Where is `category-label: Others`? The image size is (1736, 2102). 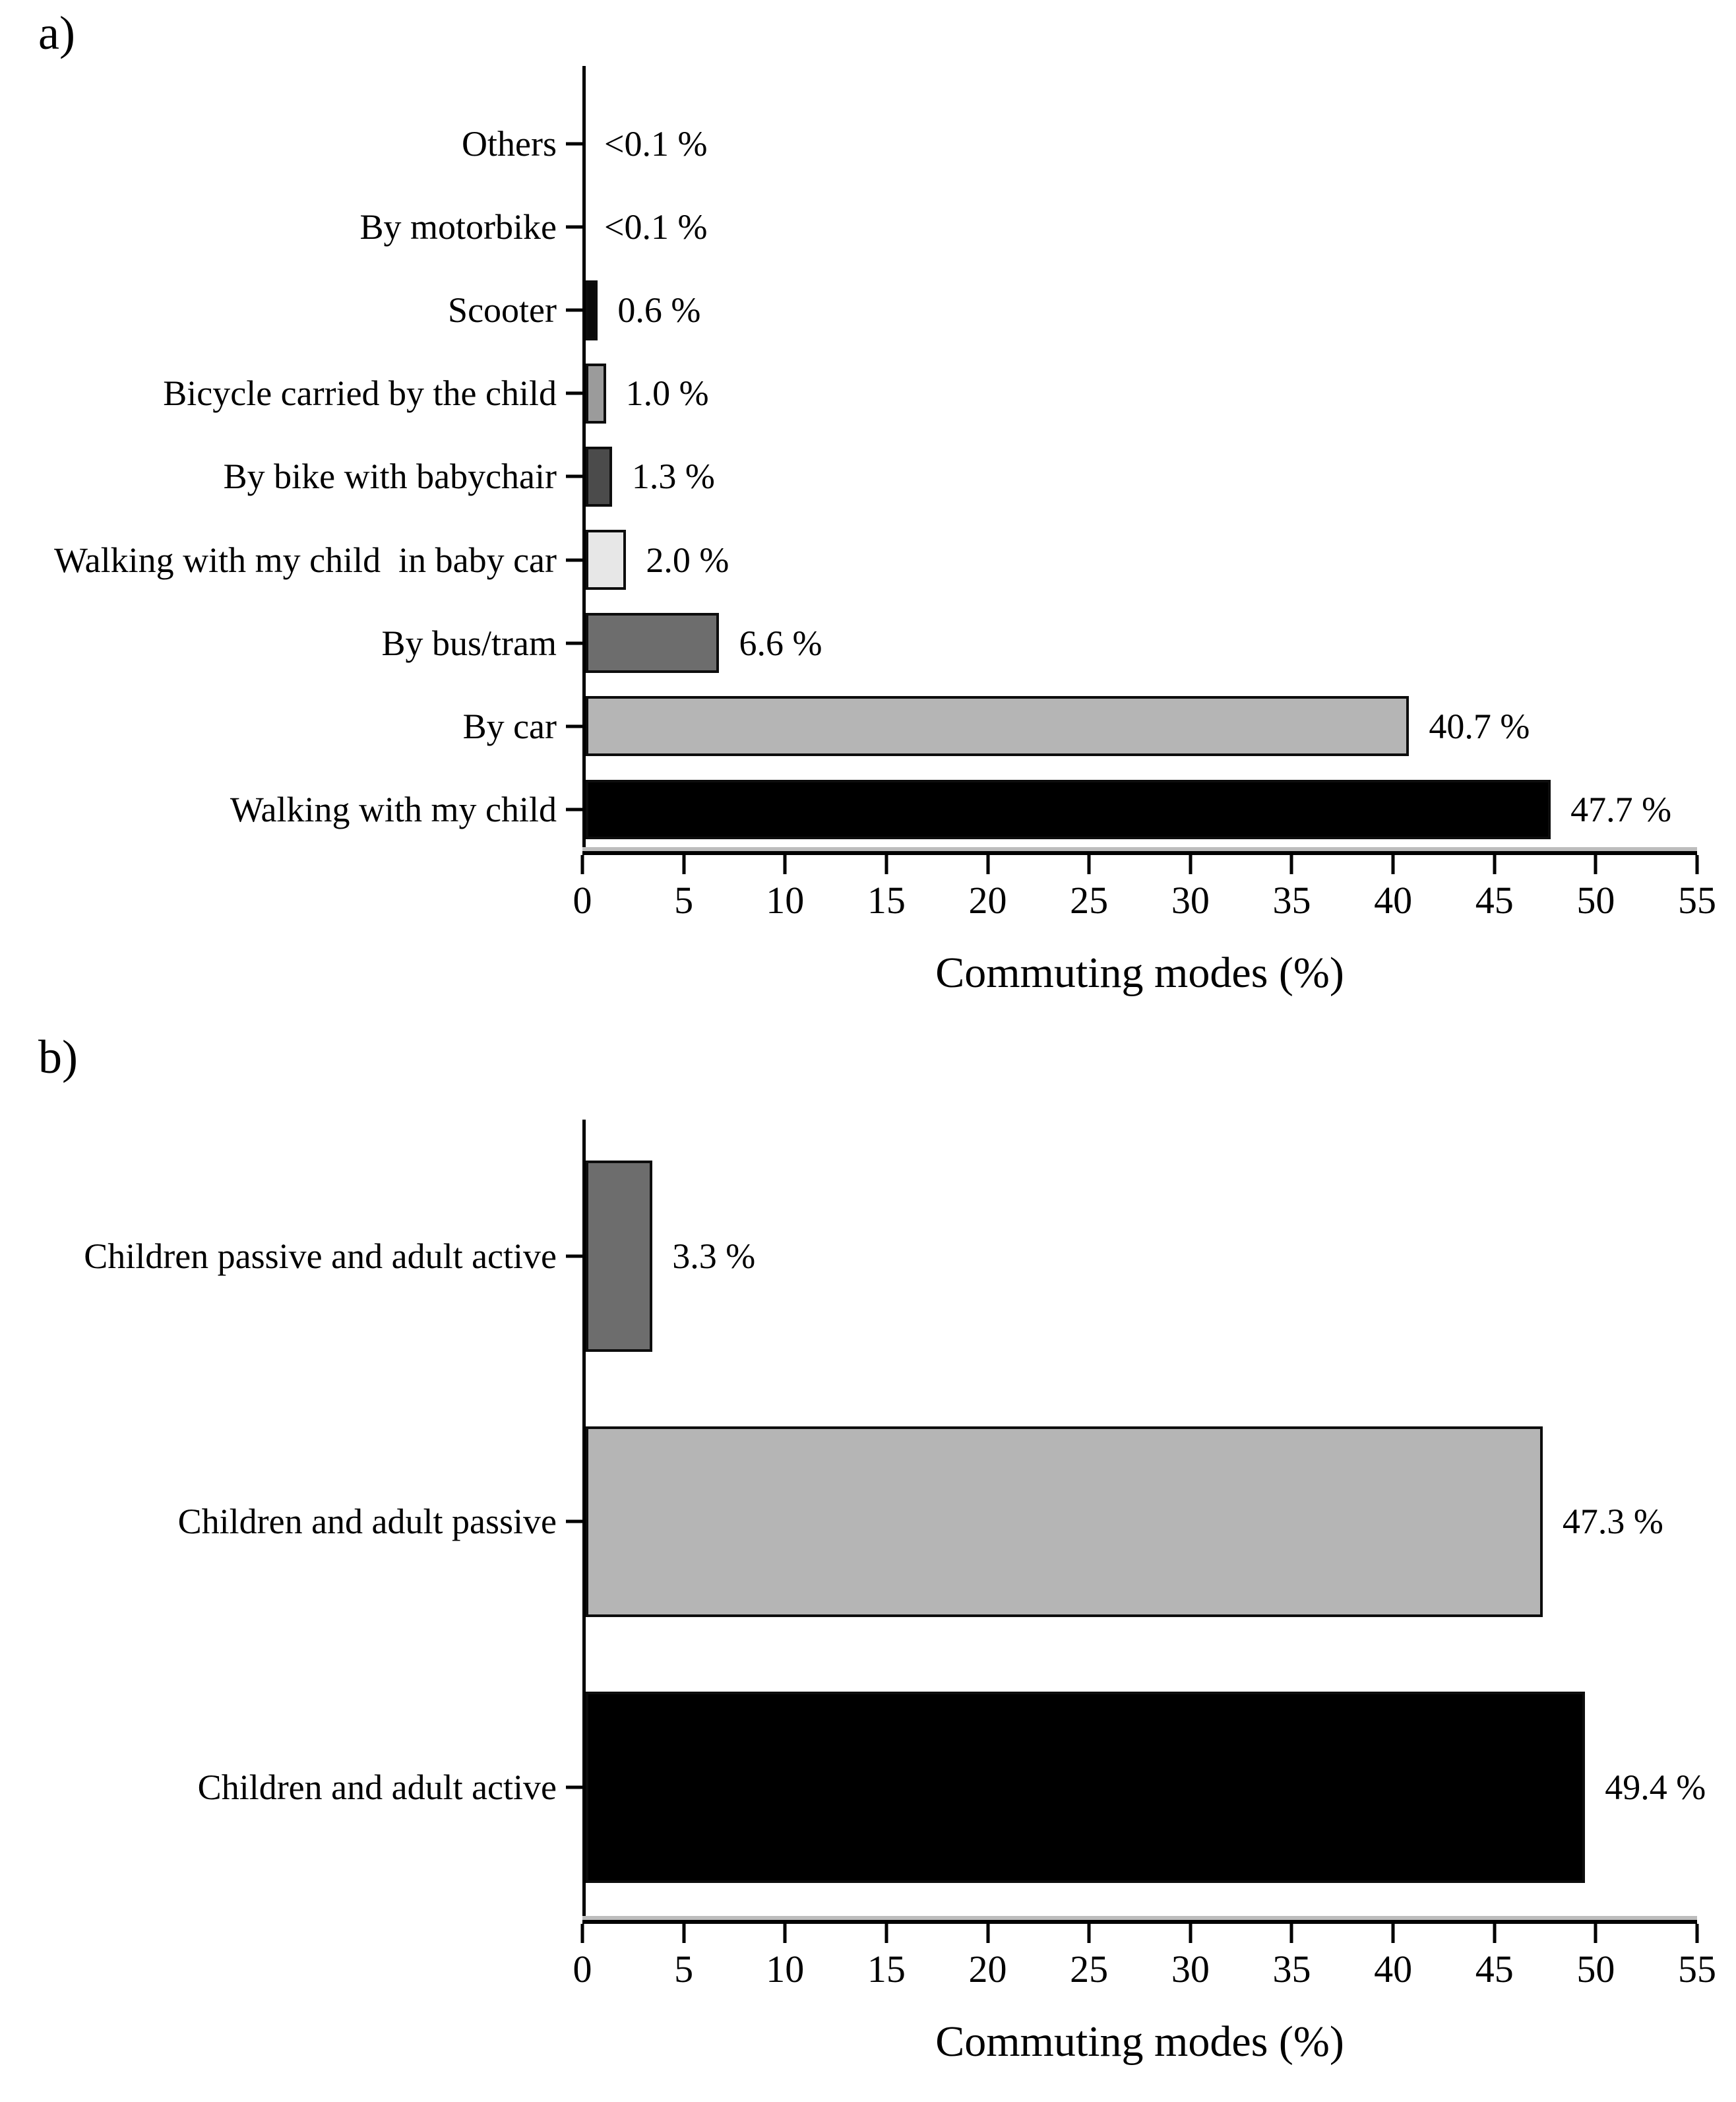 category-label: Others is located at coordinates (509, 144).